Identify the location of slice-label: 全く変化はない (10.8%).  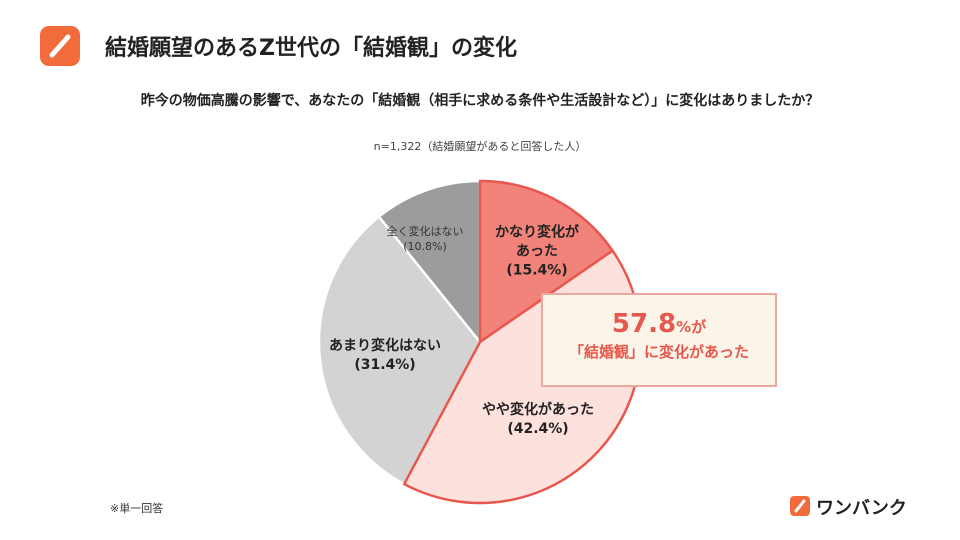
(425, 240).